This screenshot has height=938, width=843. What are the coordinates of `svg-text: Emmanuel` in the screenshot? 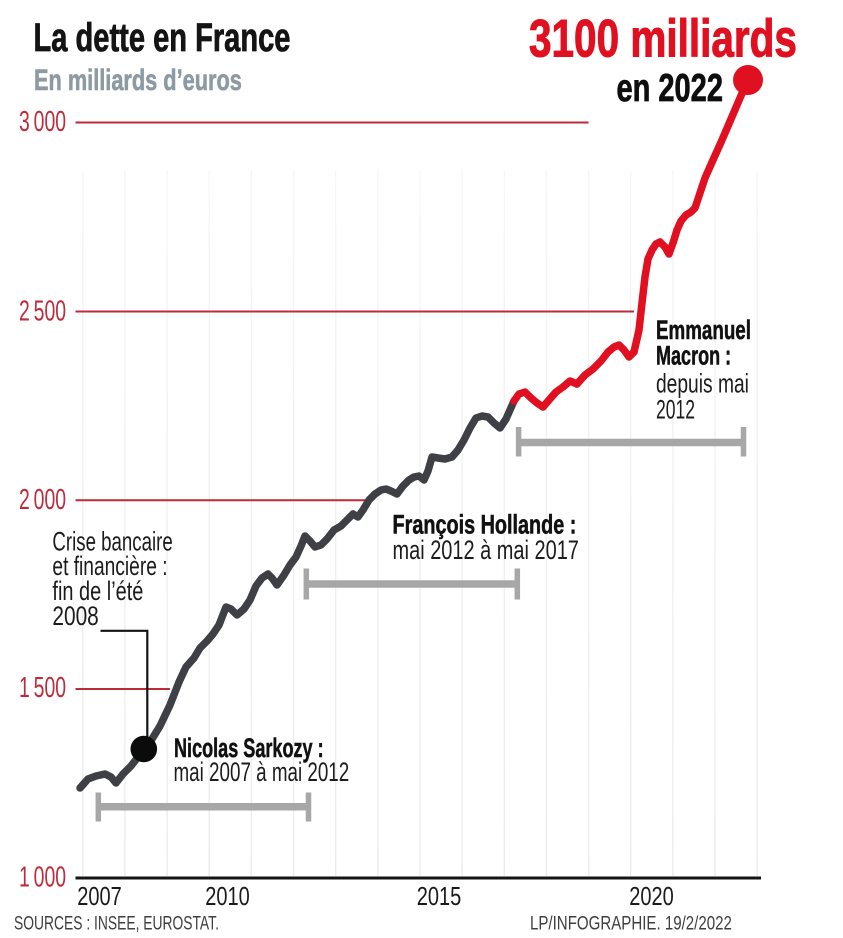 It's located at (703, 330).